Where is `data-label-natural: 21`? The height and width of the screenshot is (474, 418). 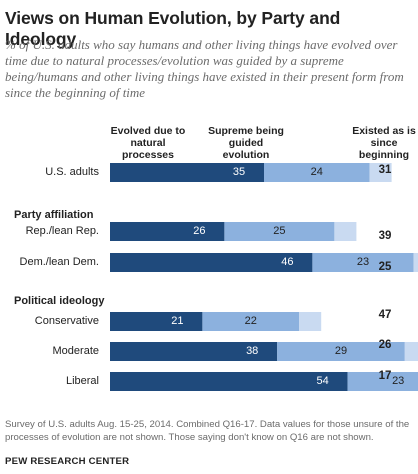
data-label-natural: 21 is located at coordinates (177, 321).